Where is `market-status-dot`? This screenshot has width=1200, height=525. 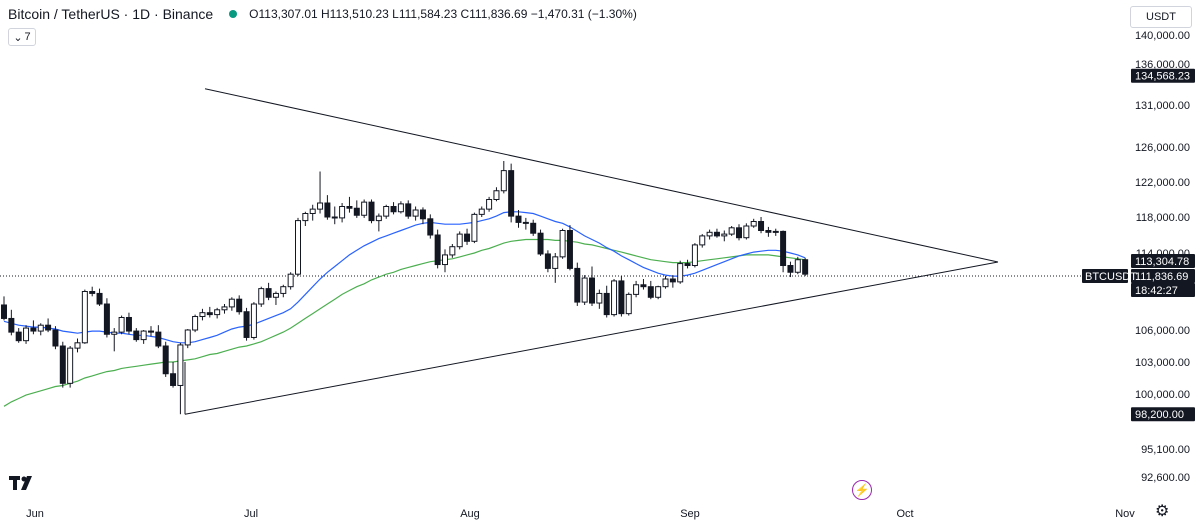
market-status-dot is located at coordinates (233, 14).